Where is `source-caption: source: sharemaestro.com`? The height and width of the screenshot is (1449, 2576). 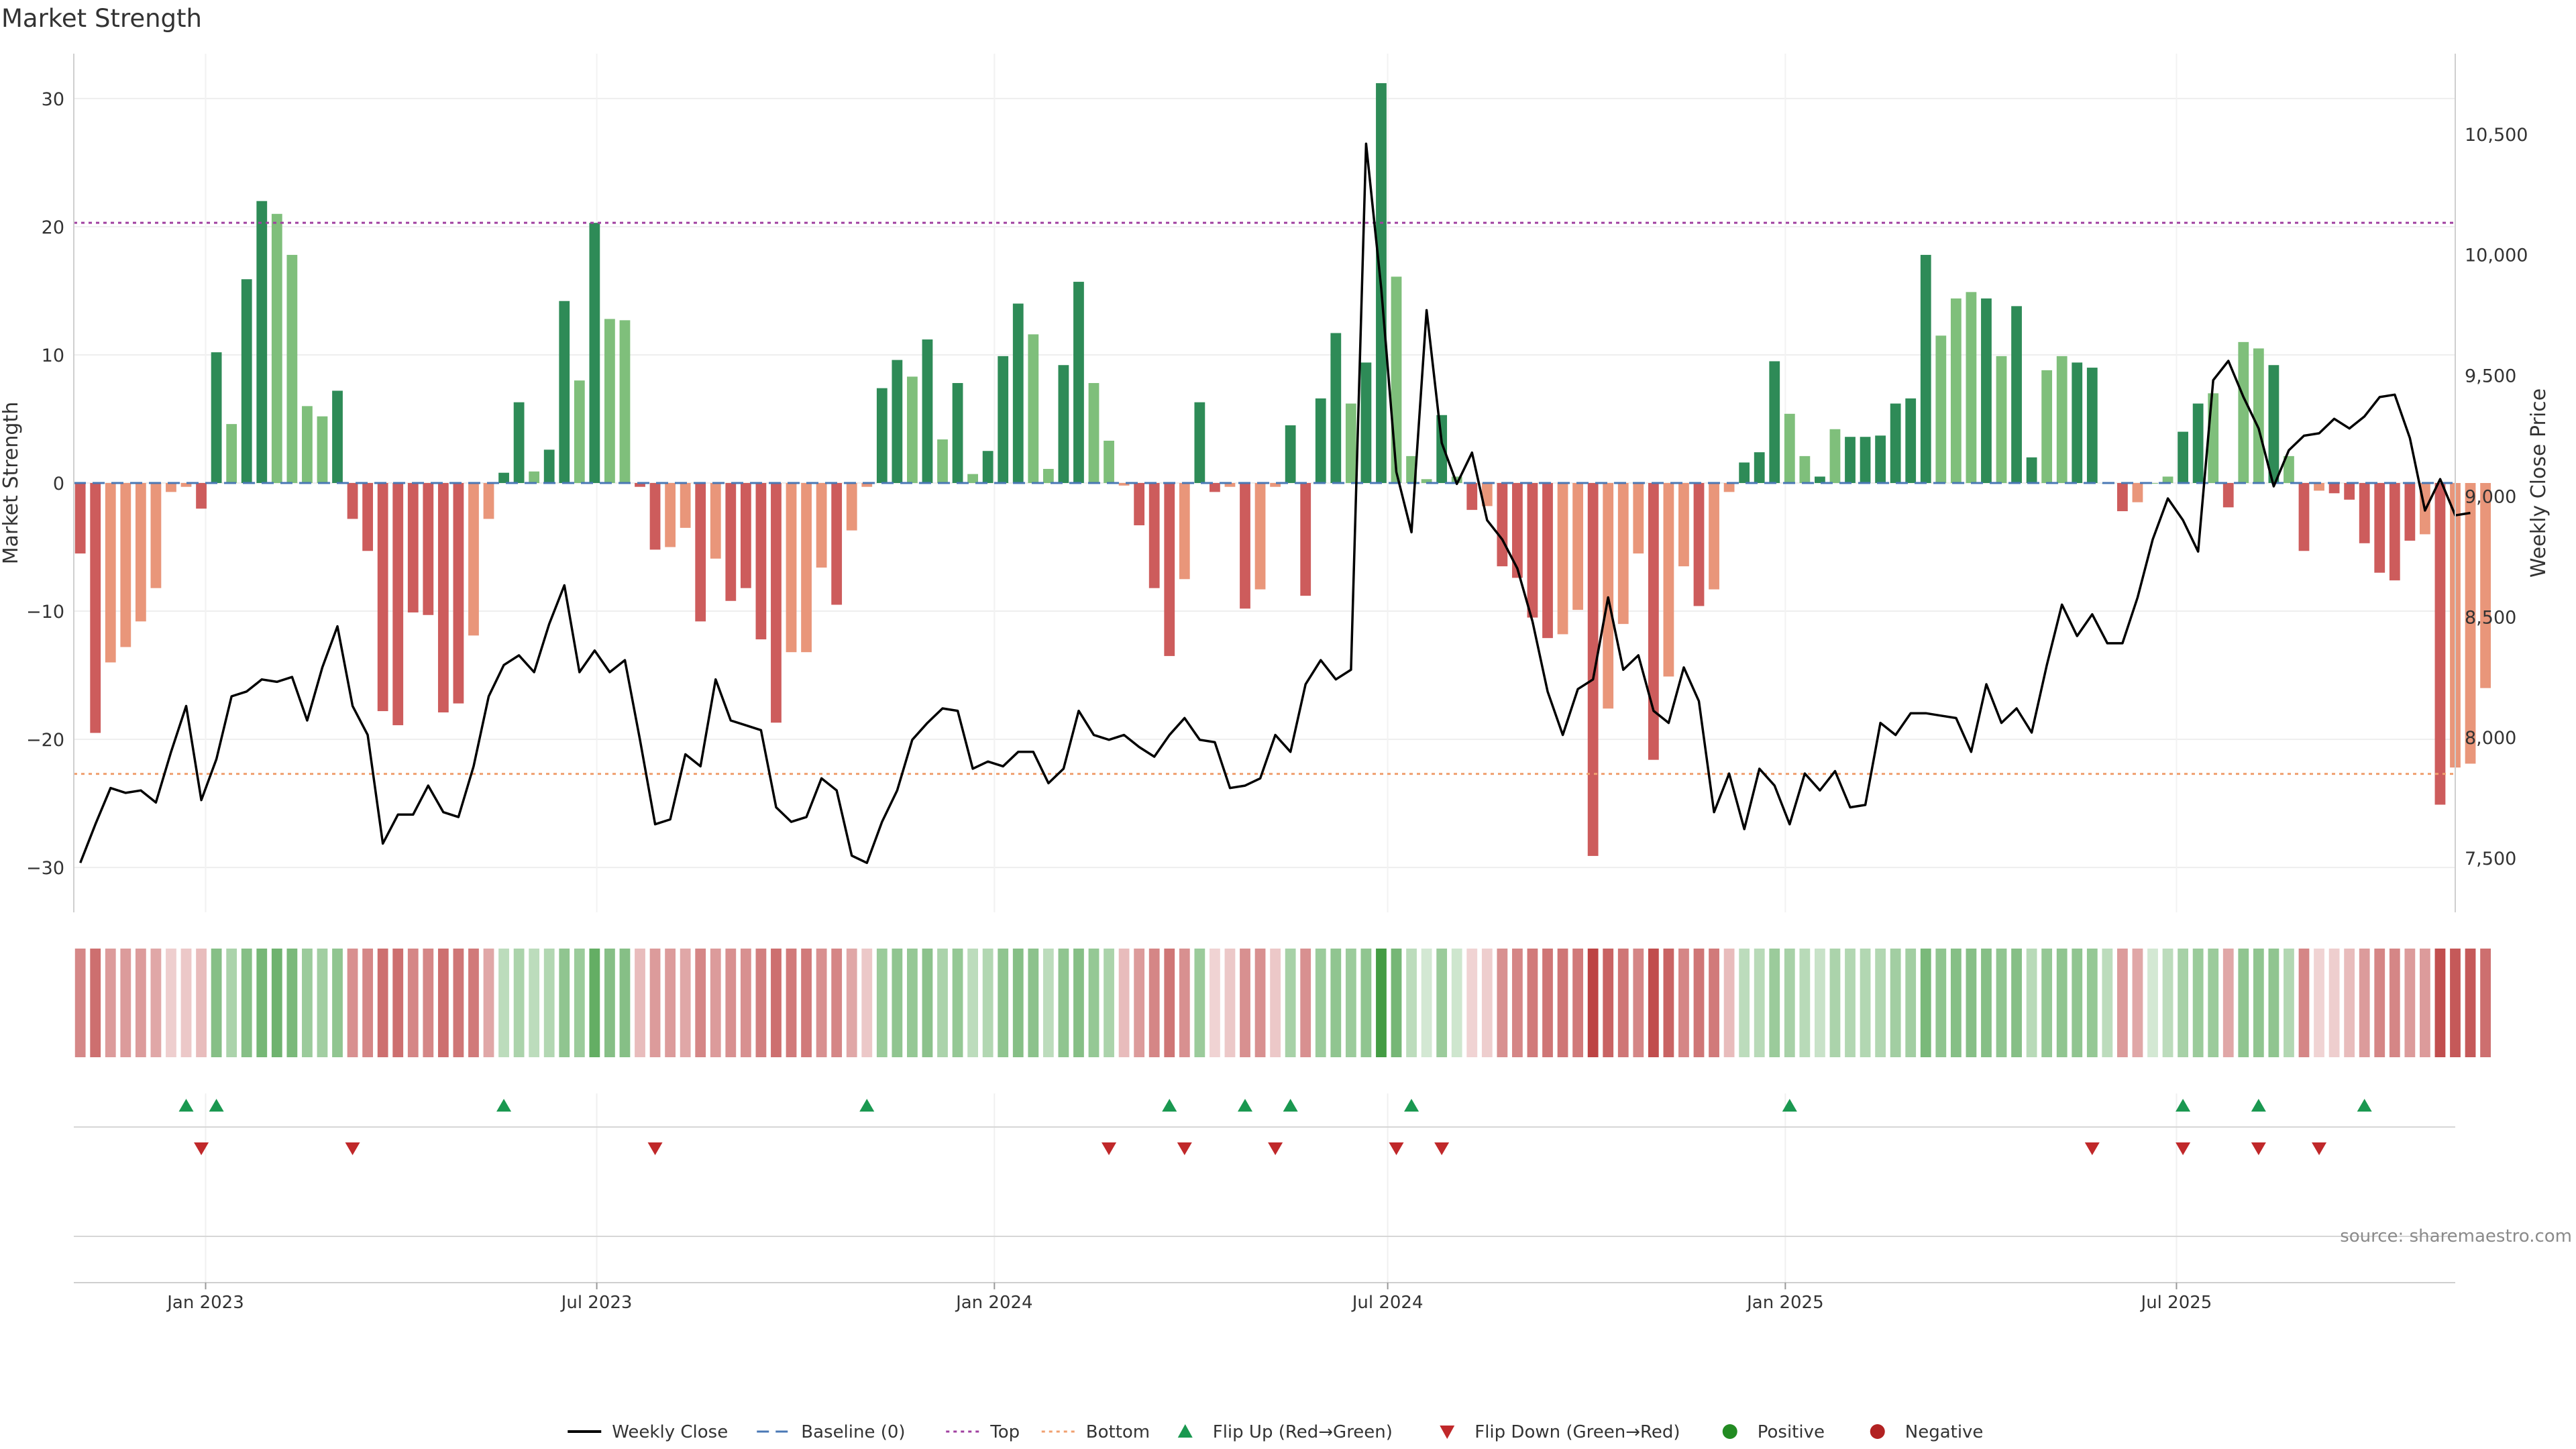
source-caption: source: sharemaestro.com is located at coordinates (2456, 1236).